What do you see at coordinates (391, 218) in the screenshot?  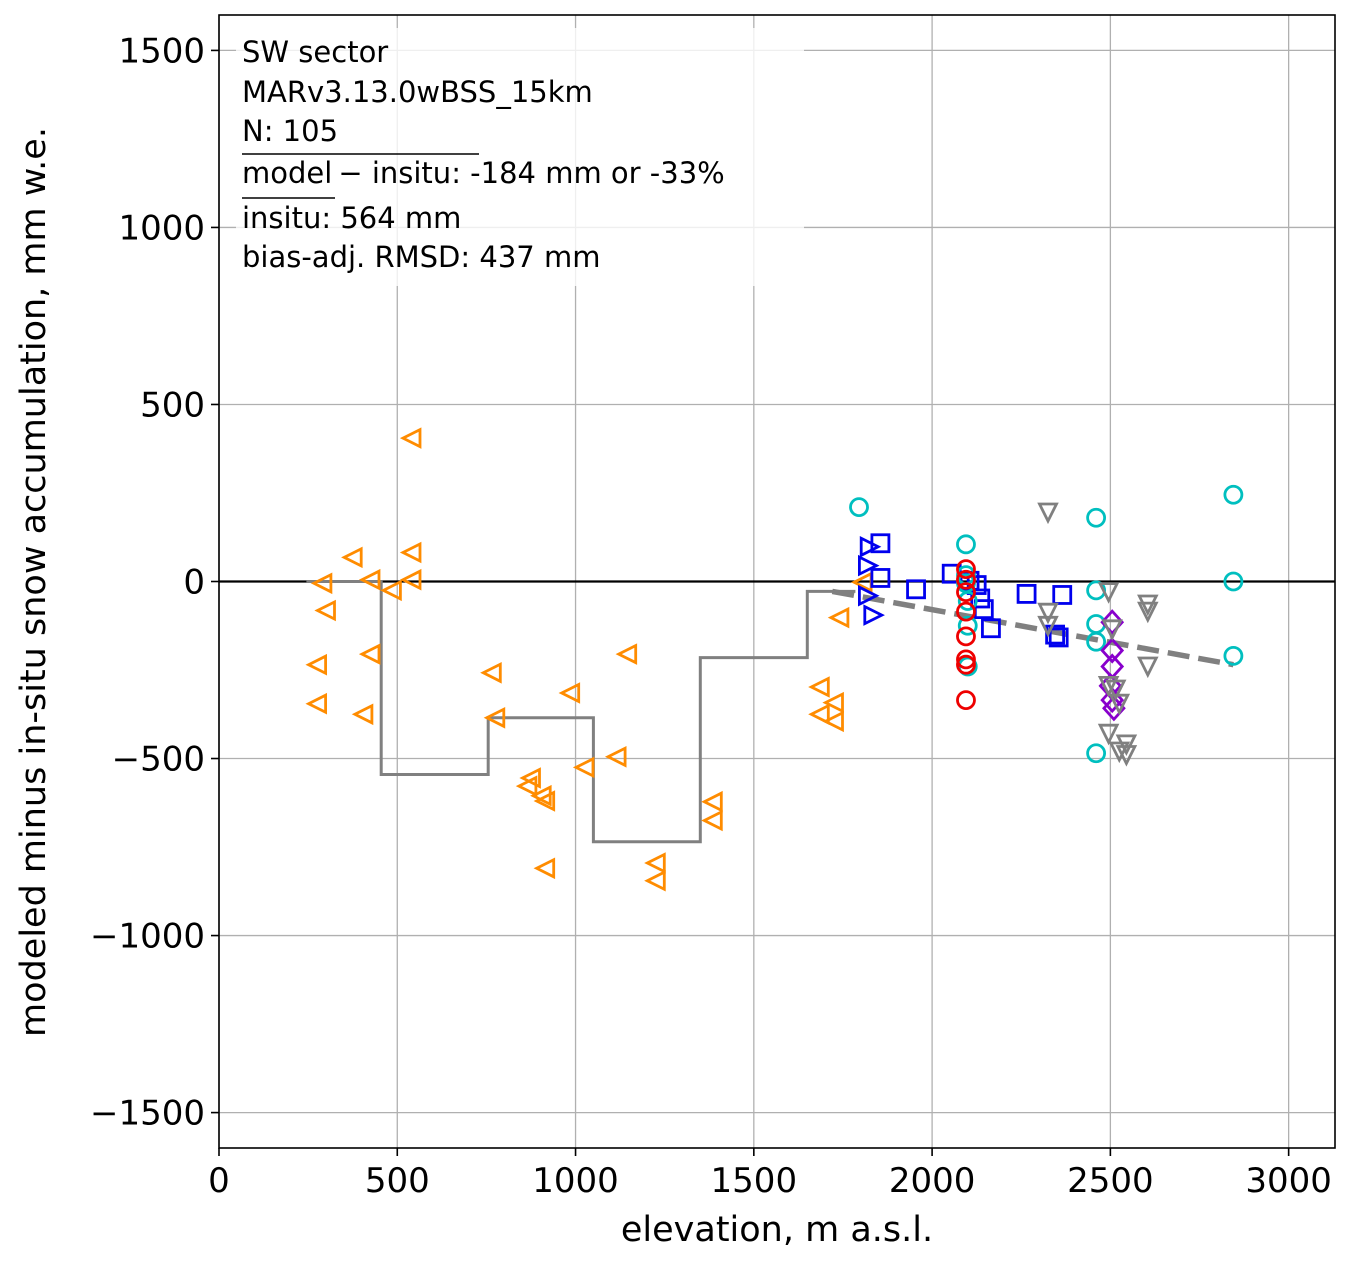 I see `annotation-mean-value: : 564 mm` at bounding box center [391, 218].